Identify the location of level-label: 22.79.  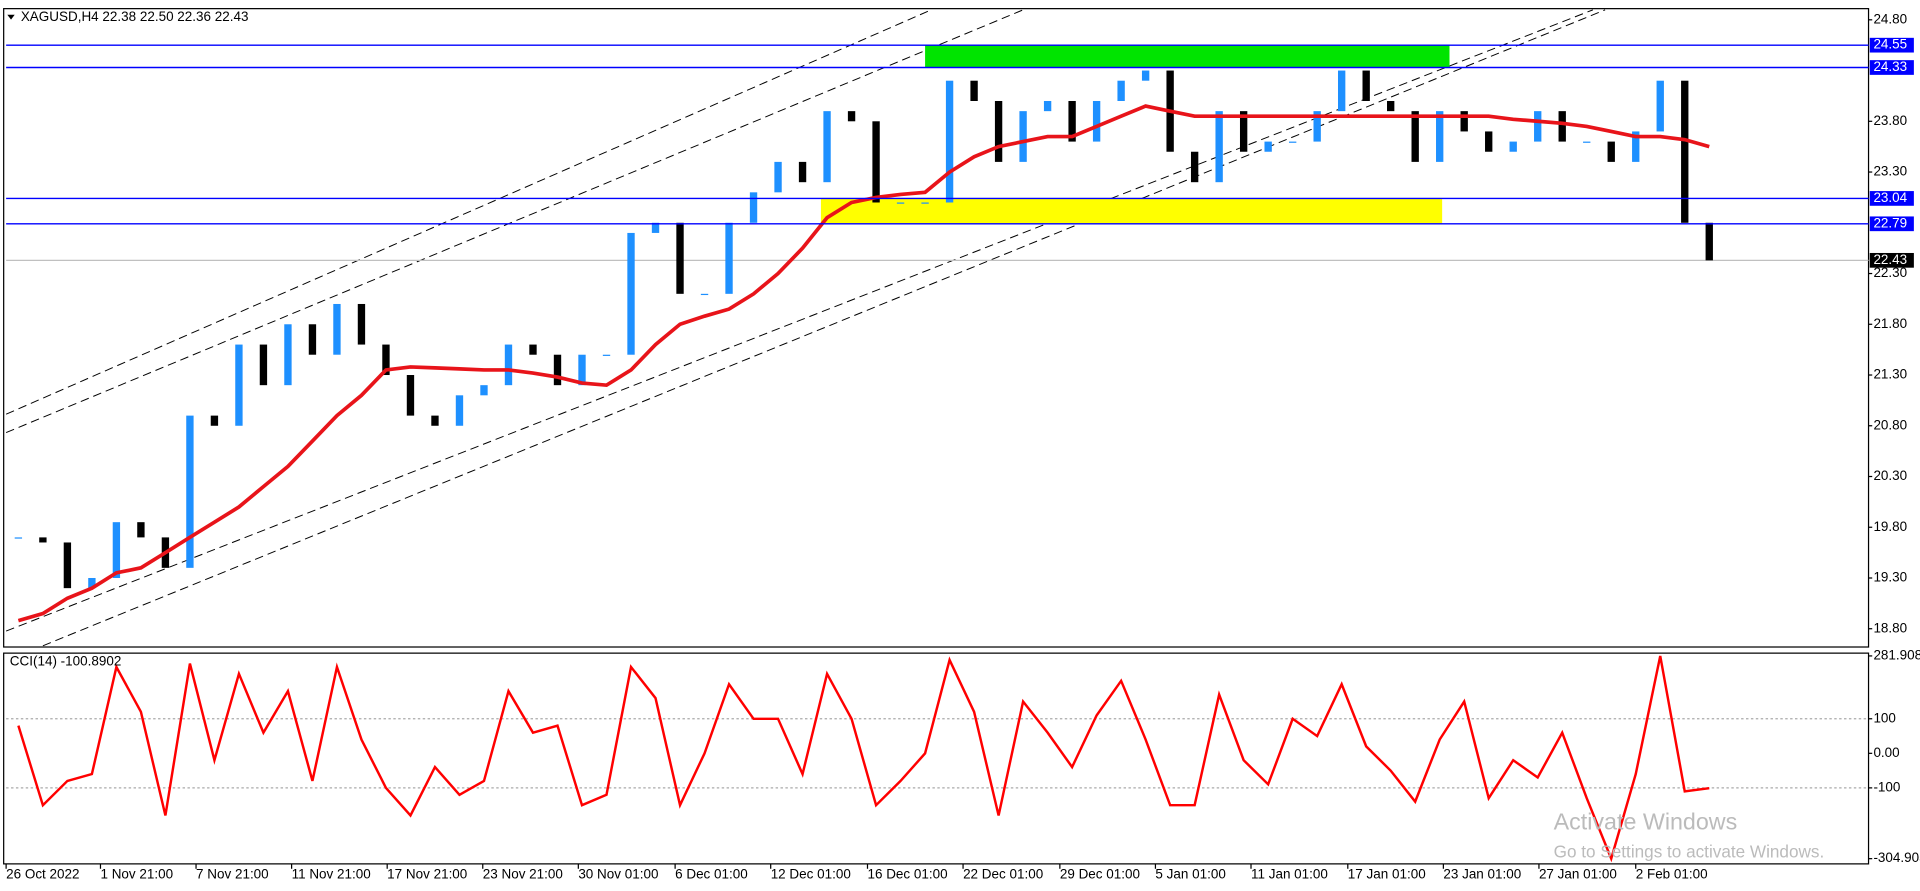
(1890, 222).